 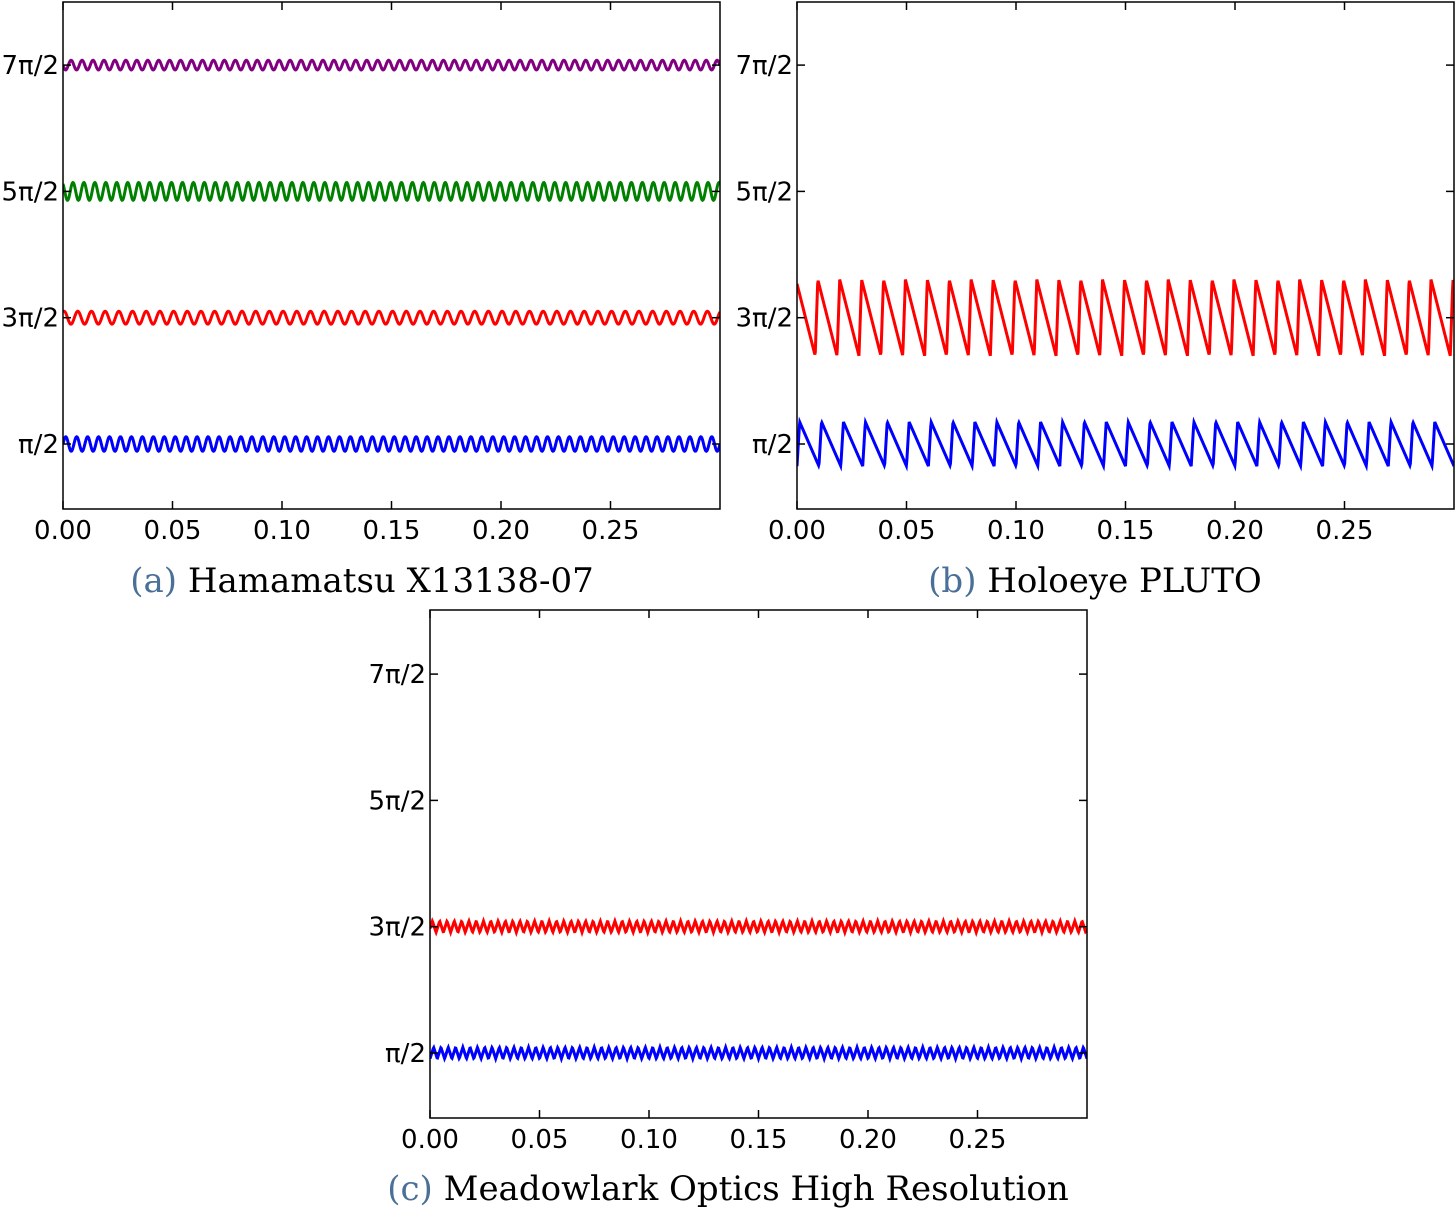 I want to click on caption-text: Meadowlark Optics High Resolution, so click(x=756, y=1189).